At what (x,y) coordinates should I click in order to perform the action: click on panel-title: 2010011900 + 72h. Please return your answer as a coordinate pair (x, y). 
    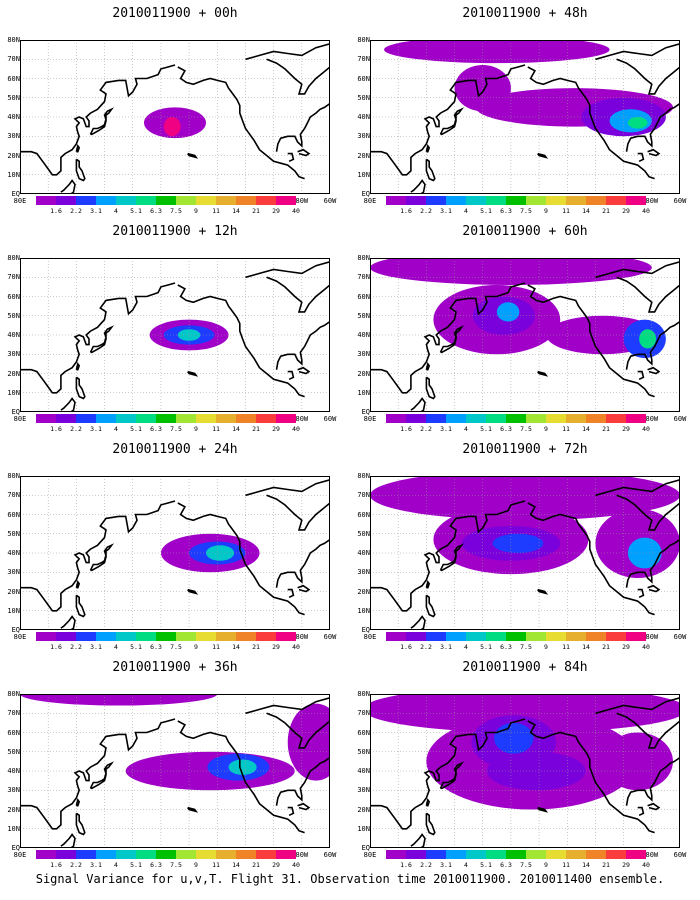
    Looking at the image, I should click on (525, 449).